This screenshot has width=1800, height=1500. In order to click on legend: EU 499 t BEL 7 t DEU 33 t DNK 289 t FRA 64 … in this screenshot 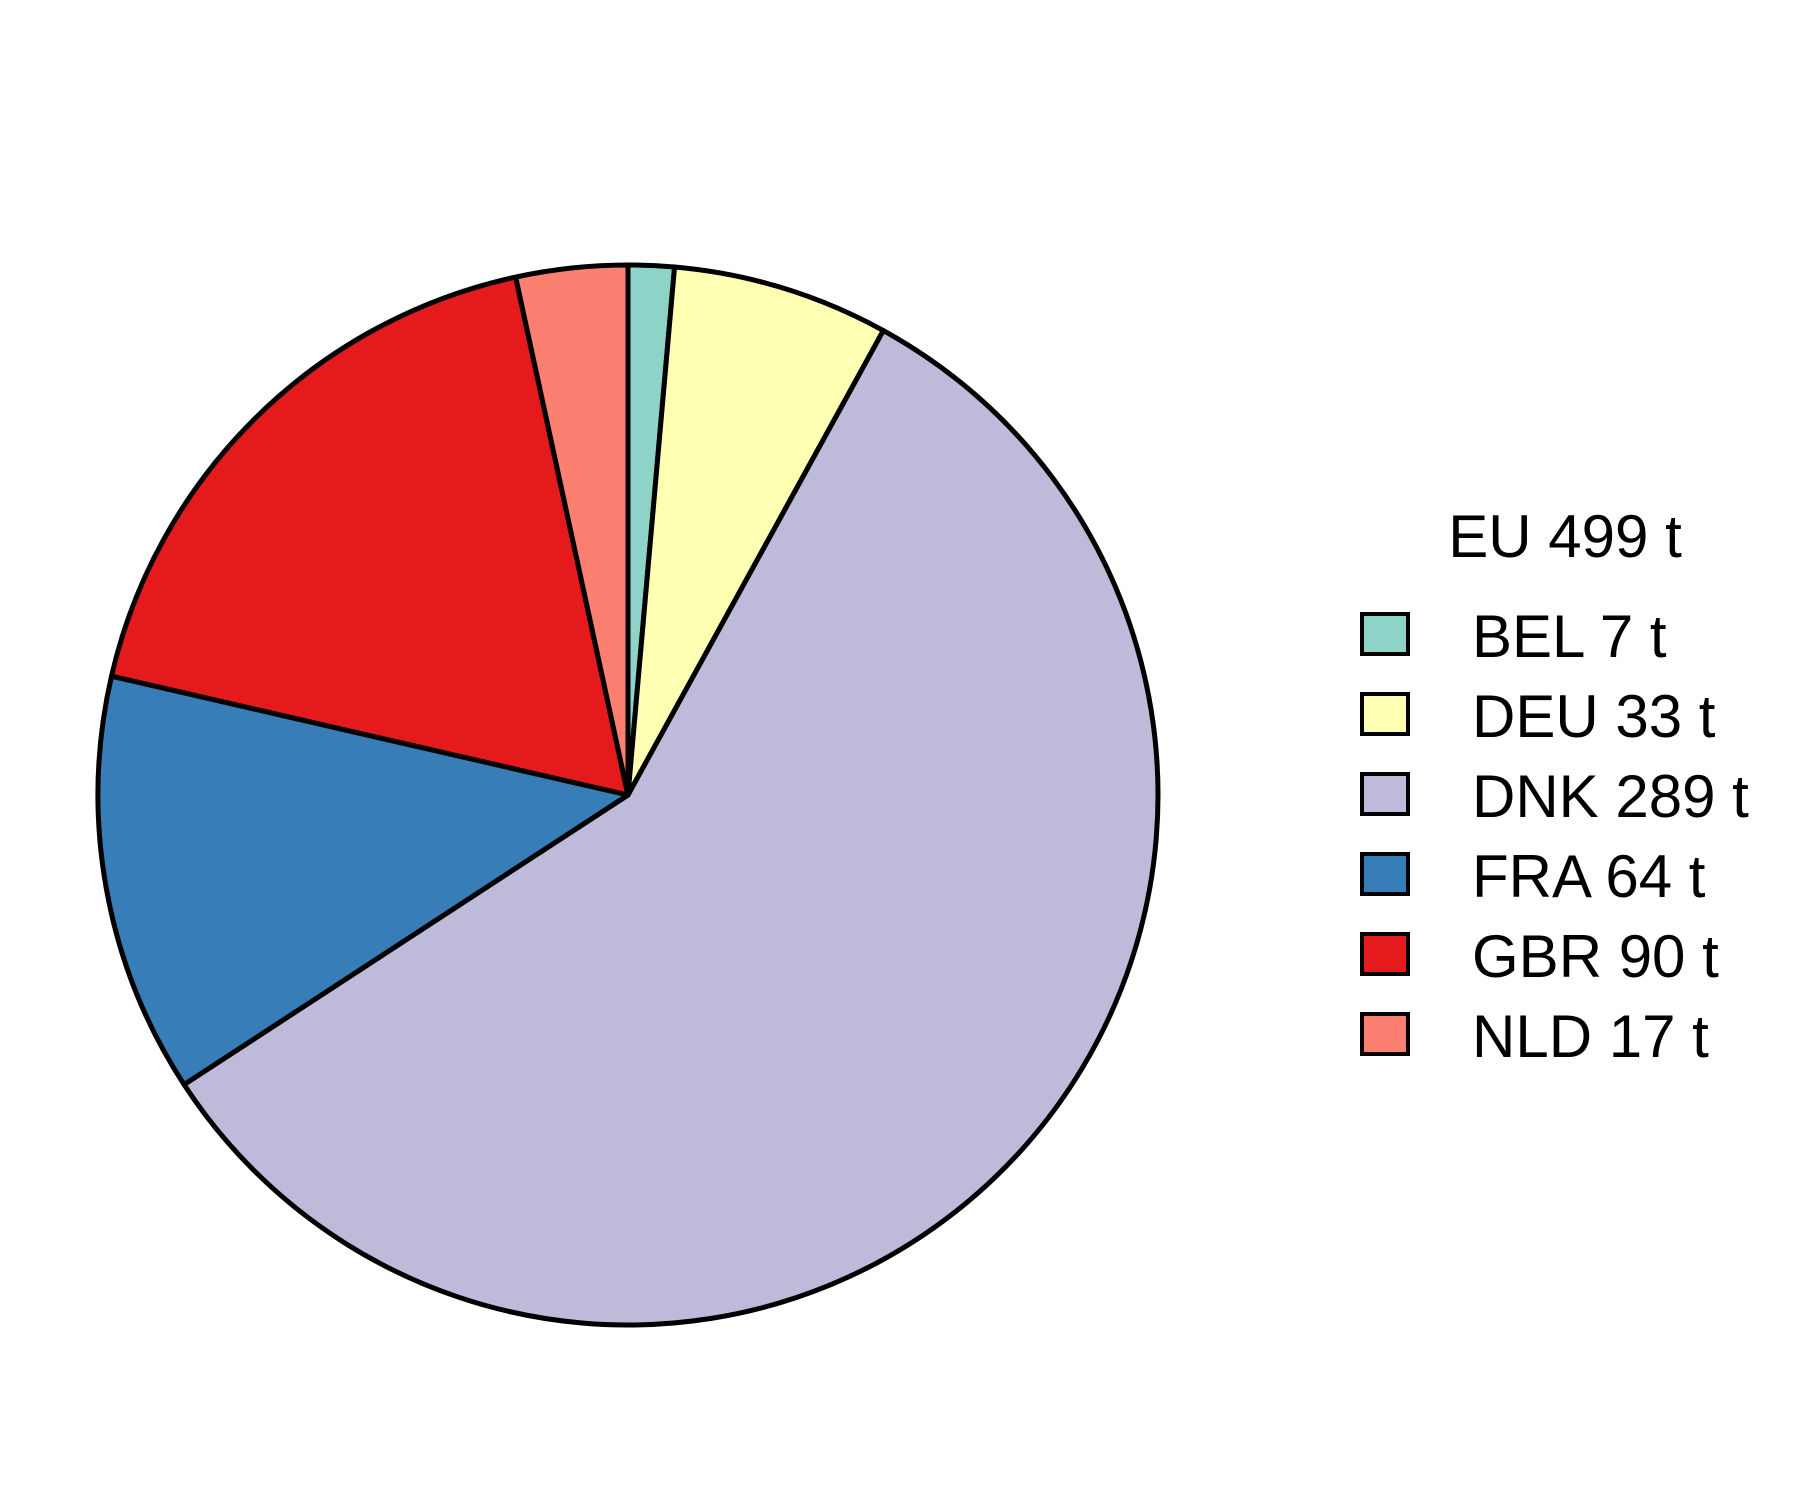, I will do `click(1554, 786)`.